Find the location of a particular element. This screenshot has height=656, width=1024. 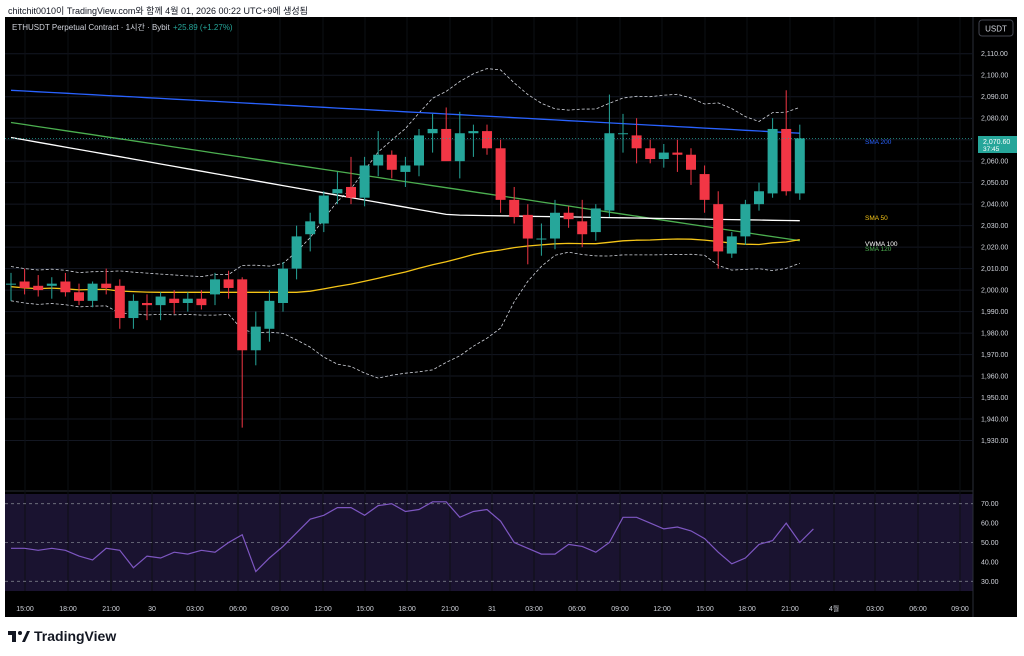

time-tick-label: 31 is located at coordinates (492, 609).